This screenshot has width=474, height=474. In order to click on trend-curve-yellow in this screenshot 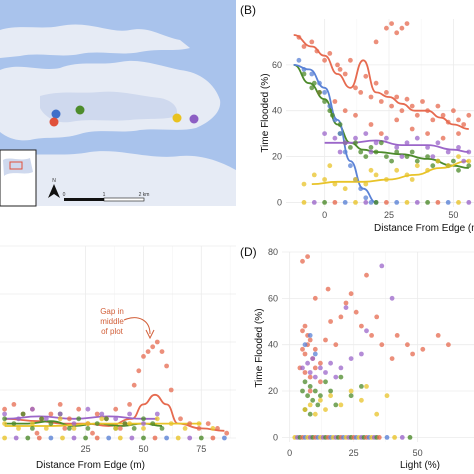, I will do `click(103, 424)`.